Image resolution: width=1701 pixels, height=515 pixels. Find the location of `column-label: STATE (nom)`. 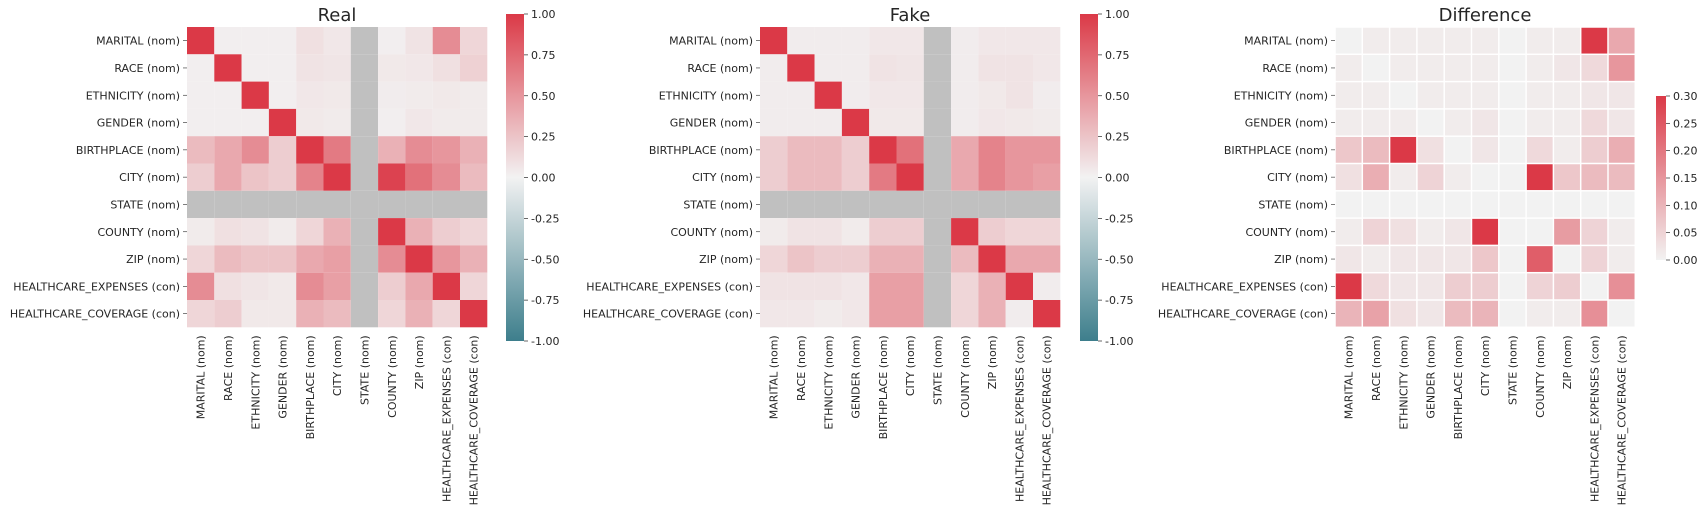

column-label: STATE (nom) is located at coordinates (1513, 370).